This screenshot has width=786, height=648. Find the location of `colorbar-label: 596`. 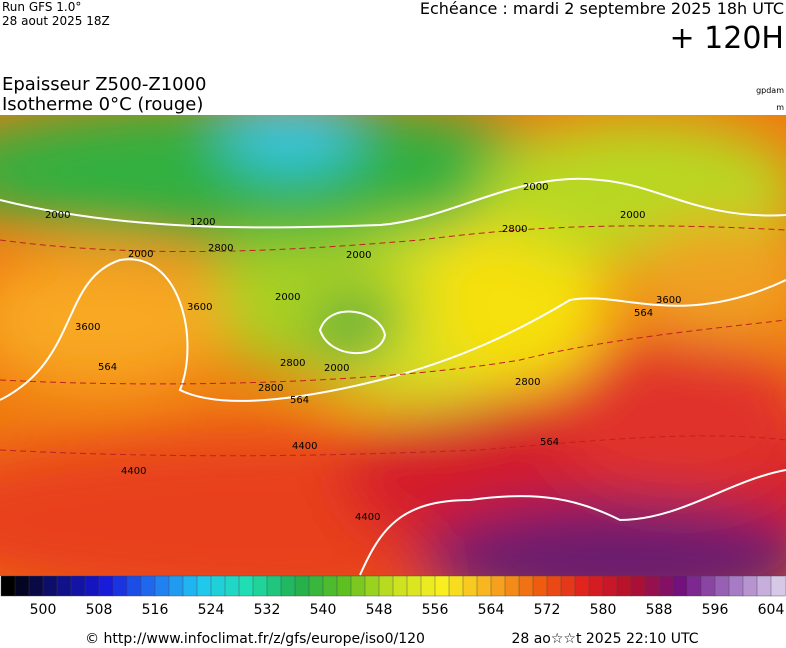

colorbar-label: 596 is located at coordinates (715, 610).